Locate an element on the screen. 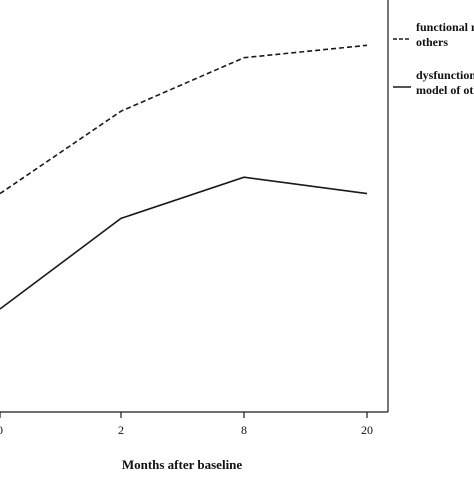 The height and width of the screenshot is (479, 474). x-tick-label: 0 is located at coordinates (1, 430).